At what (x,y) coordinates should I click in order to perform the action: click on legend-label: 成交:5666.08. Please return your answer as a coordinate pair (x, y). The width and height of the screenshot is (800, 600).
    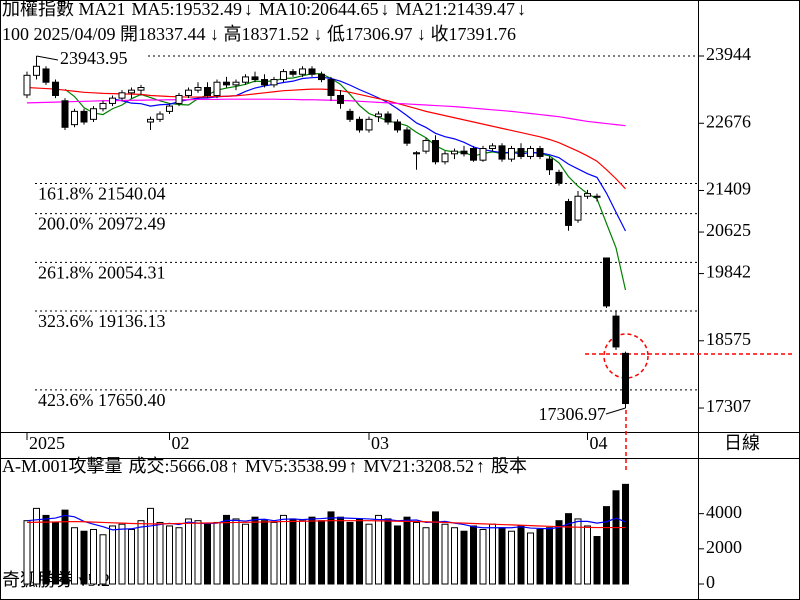
    Looking at the image, I should click on (179, 466).